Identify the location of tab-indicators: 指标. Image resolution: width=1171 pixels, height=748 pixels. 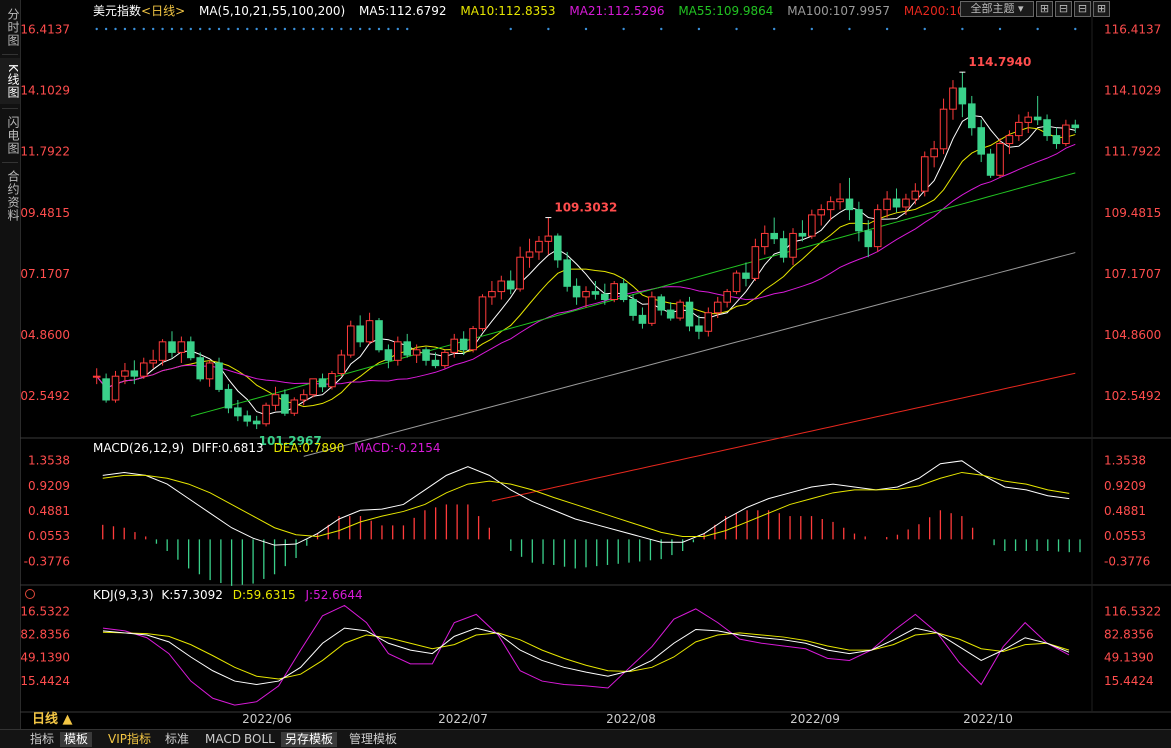
(42, 739).